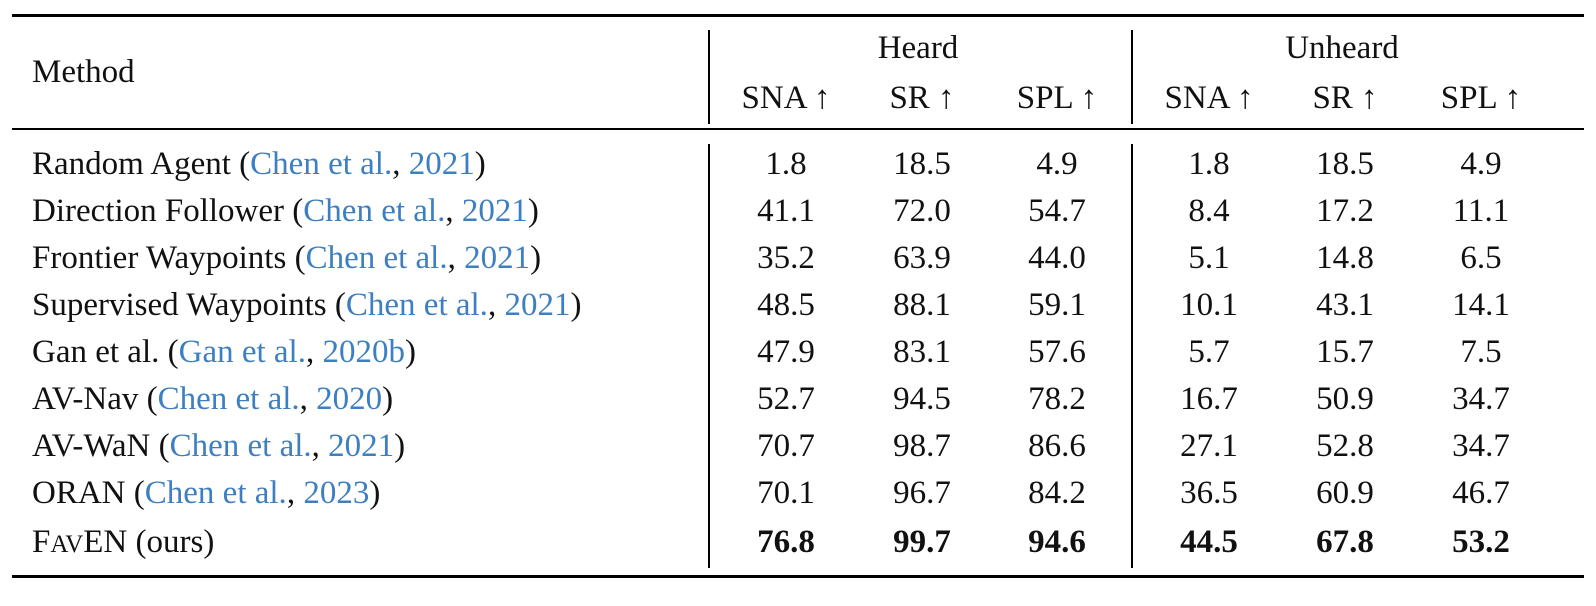 This screenshot has width=1596, height=606. What do you see at coordinates (336, 493) in the screenshot?
I see `citation-year-link: 2023` at bounding box center [336, 493].